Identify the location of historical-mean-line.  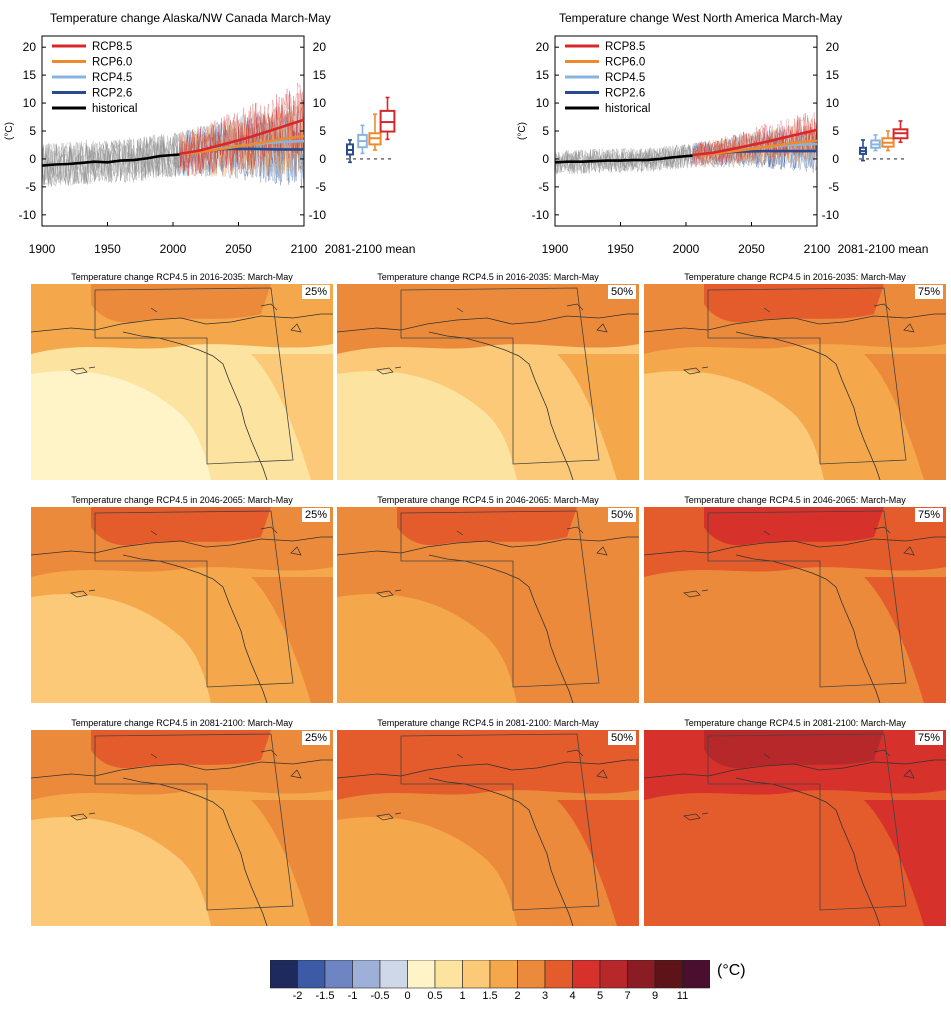
(623, 159).